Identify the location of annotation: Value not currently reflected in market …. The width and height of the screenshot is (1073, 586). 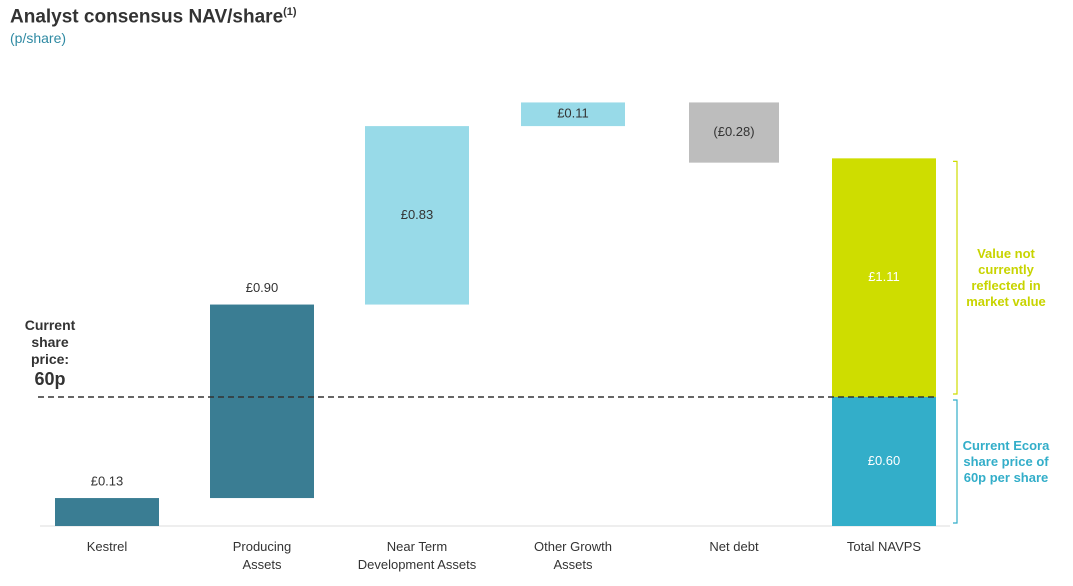
(1006, 277).